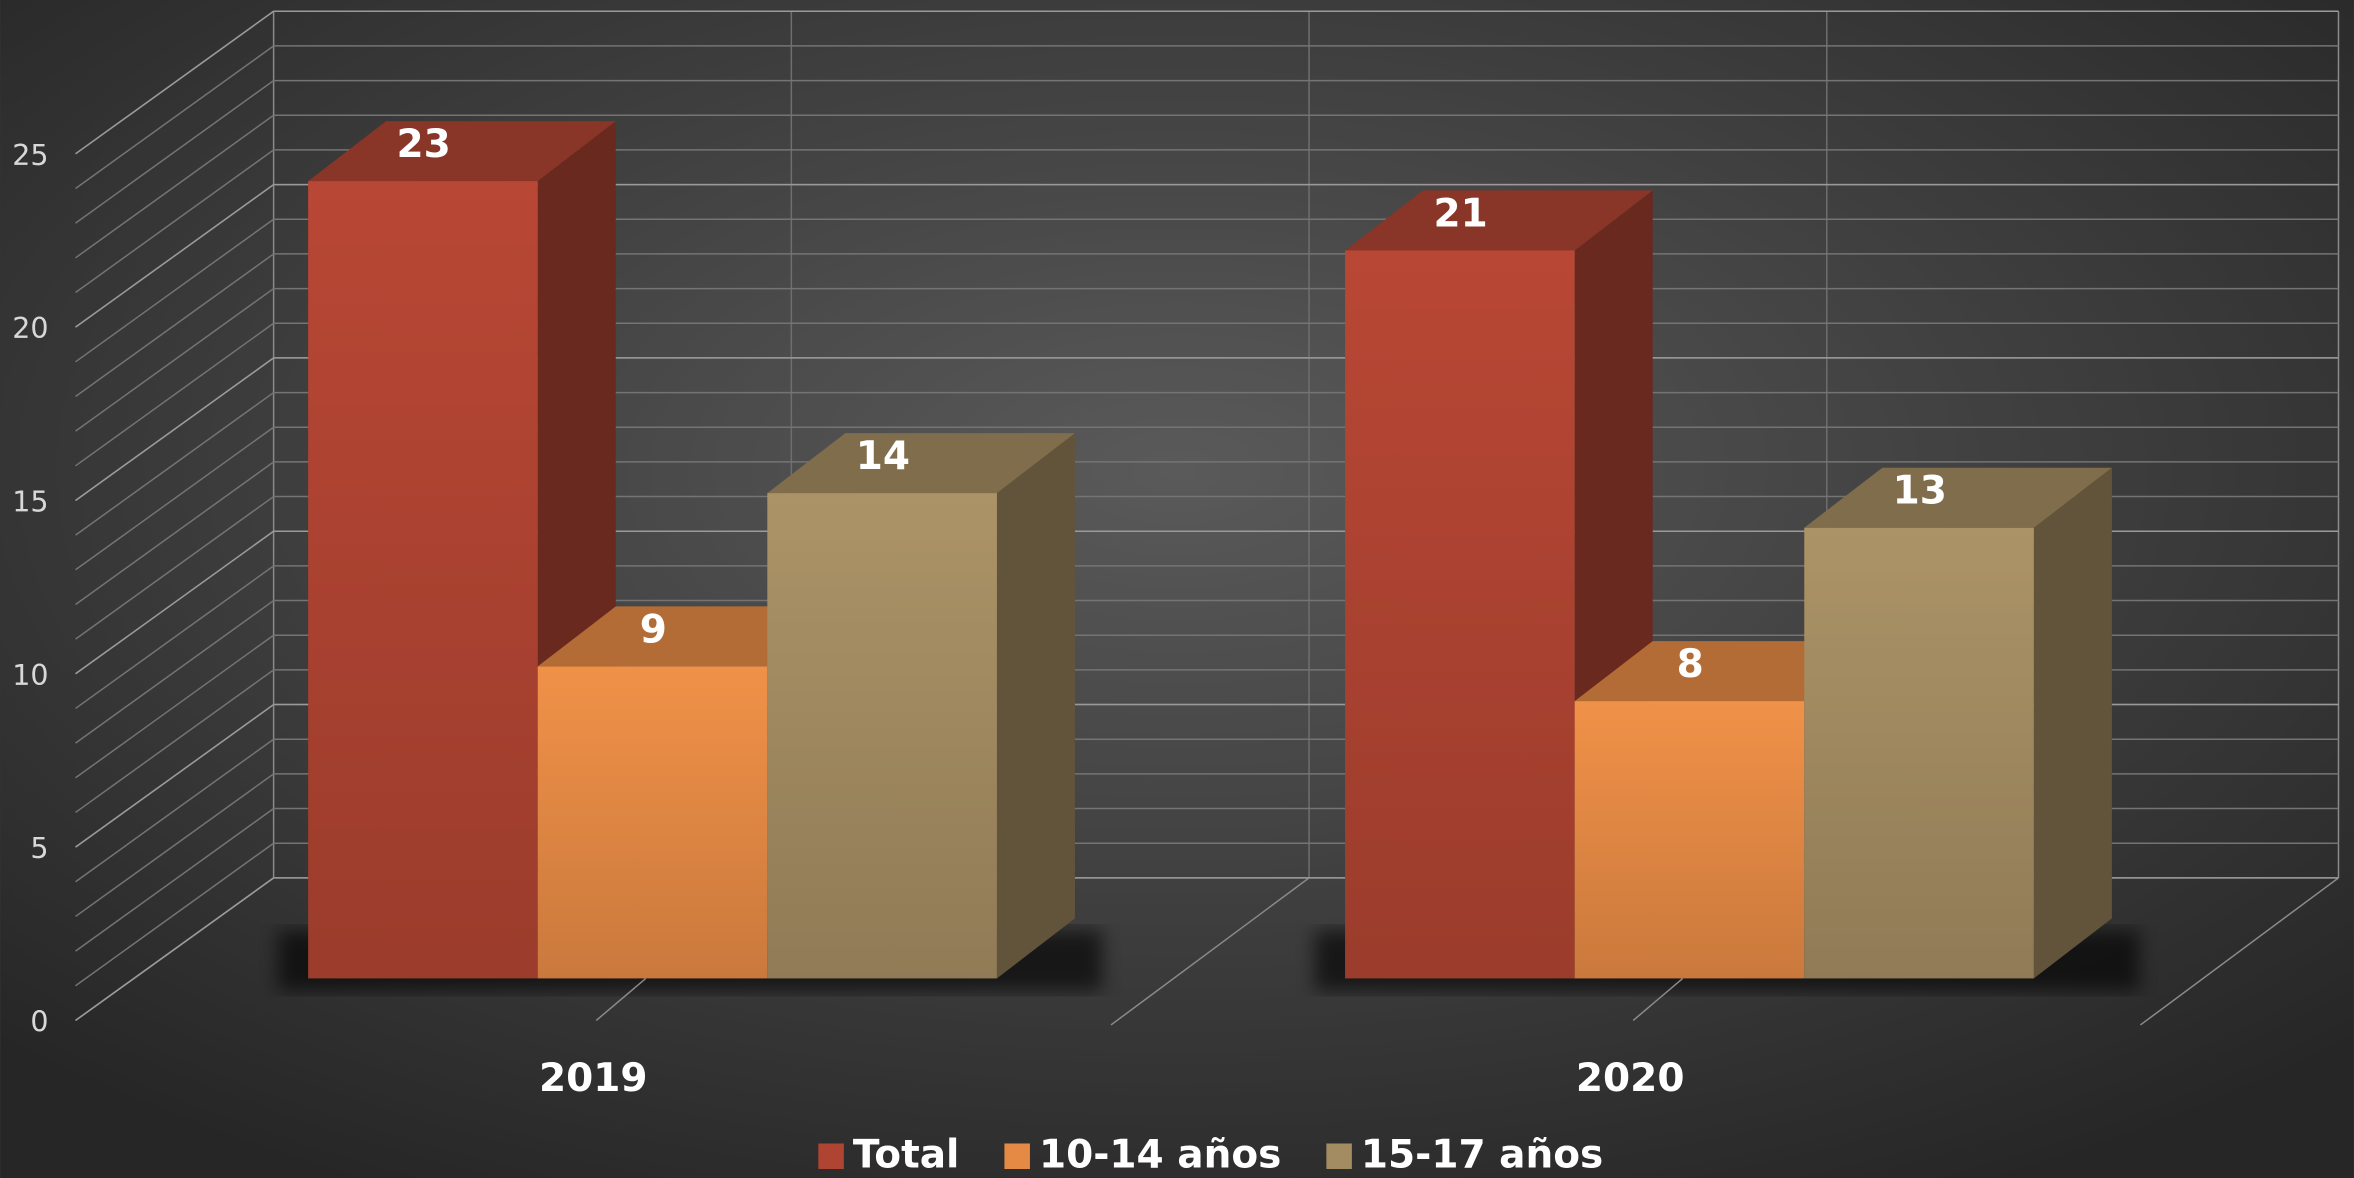 The image size is (2354, 1178). What do you see at coordinates (39, 1021) in the screenshot?
I see `y-tick-label: 0` at bounding box center [39, 1021].